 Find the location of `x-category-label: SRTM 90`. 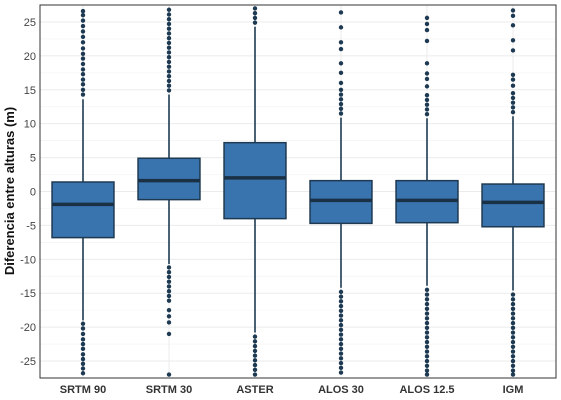

x-category-label: SRTM 90 is located at coordinates (83, 390).